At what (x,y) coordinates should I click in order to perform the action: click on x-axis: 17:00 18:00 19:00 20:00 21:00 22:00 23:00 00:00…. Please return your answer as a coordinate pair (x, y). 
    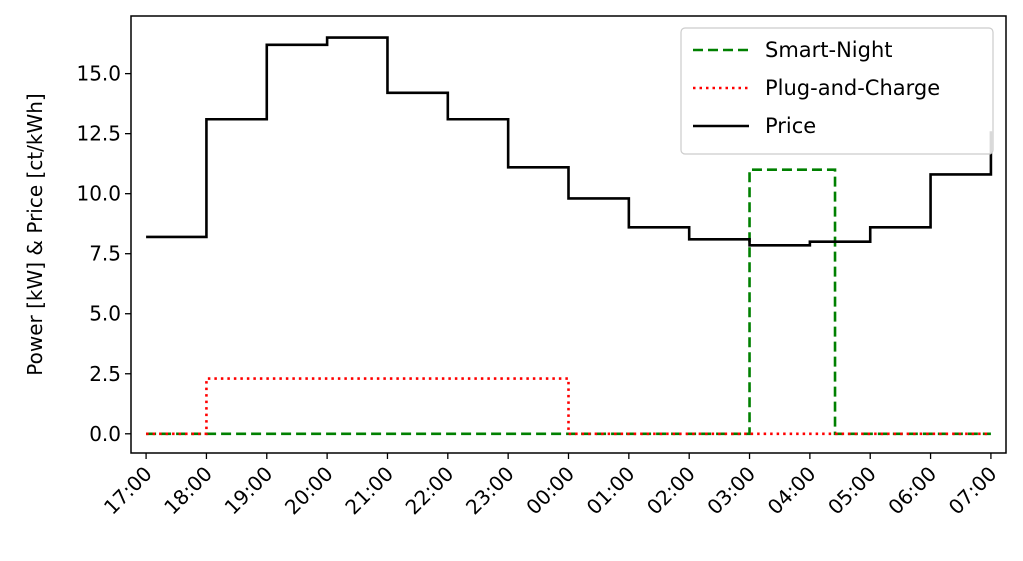
    Looking at the image, I should click on (550, 486).